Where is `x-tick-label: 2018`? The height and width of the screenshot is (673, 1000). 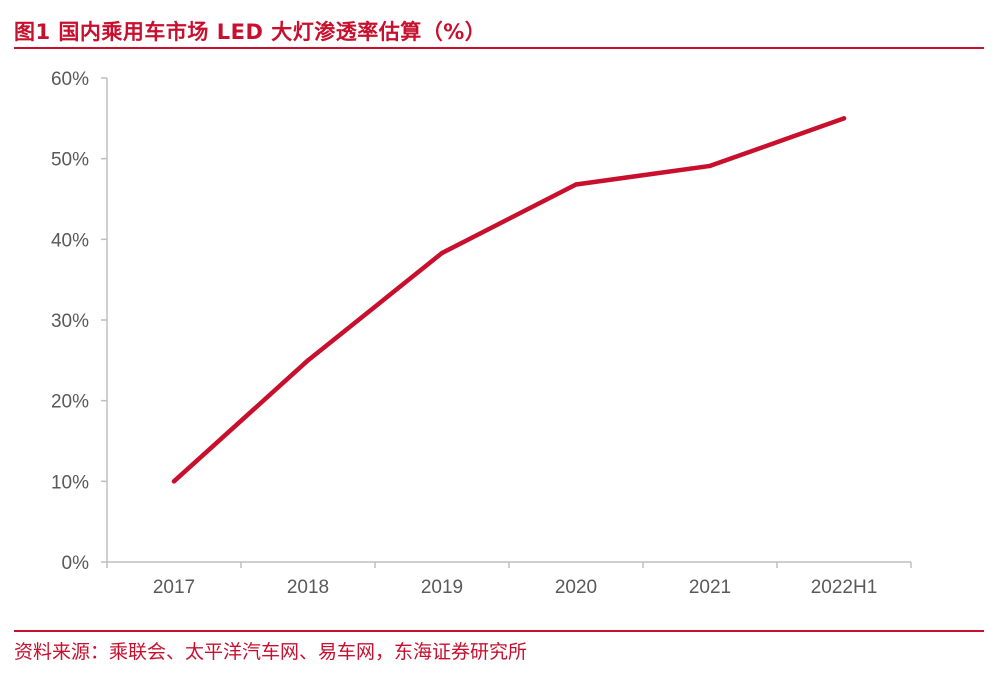
x-tick-label: 2018 is located at coordinates (308, 587).